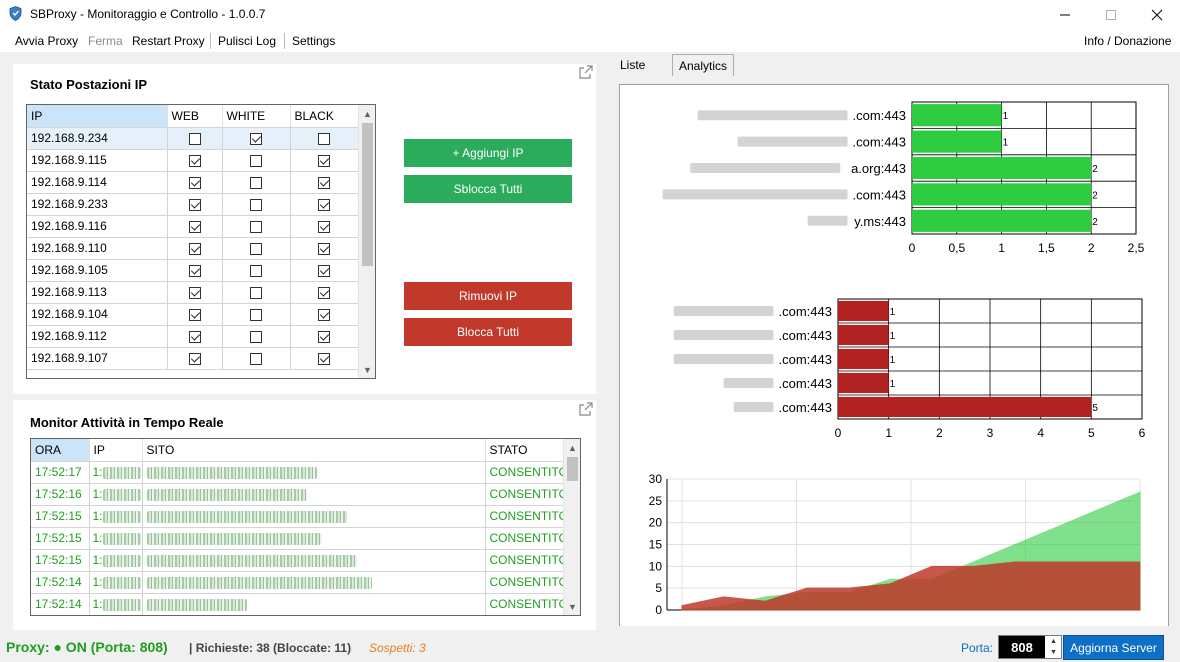 This screenshot has height=662, width=1180. I want to click on ip-row: 192.168.9.107, so click(193, 358).